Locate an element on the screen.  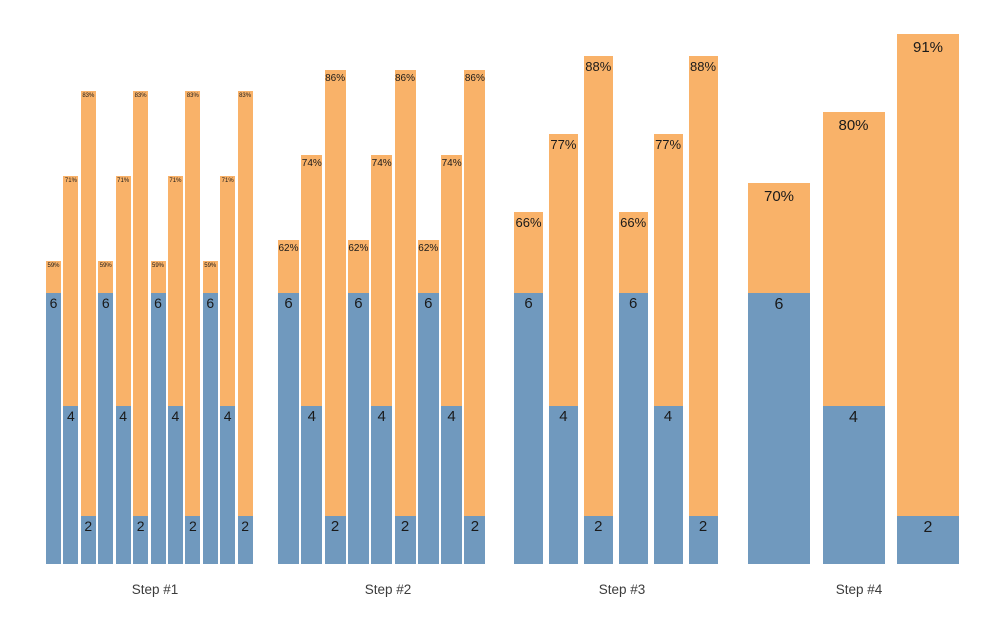
percent-label: 88% is located at coordinates (598, 66).